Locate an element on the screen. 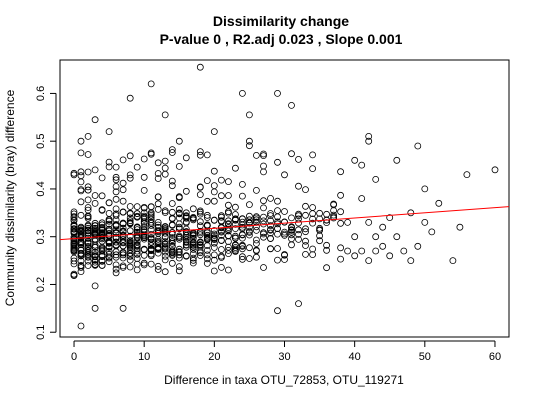 Image resolution: width=540 pixels, height=400 pixels. x-tick-label: 50 is located at coordinates (425, 357).